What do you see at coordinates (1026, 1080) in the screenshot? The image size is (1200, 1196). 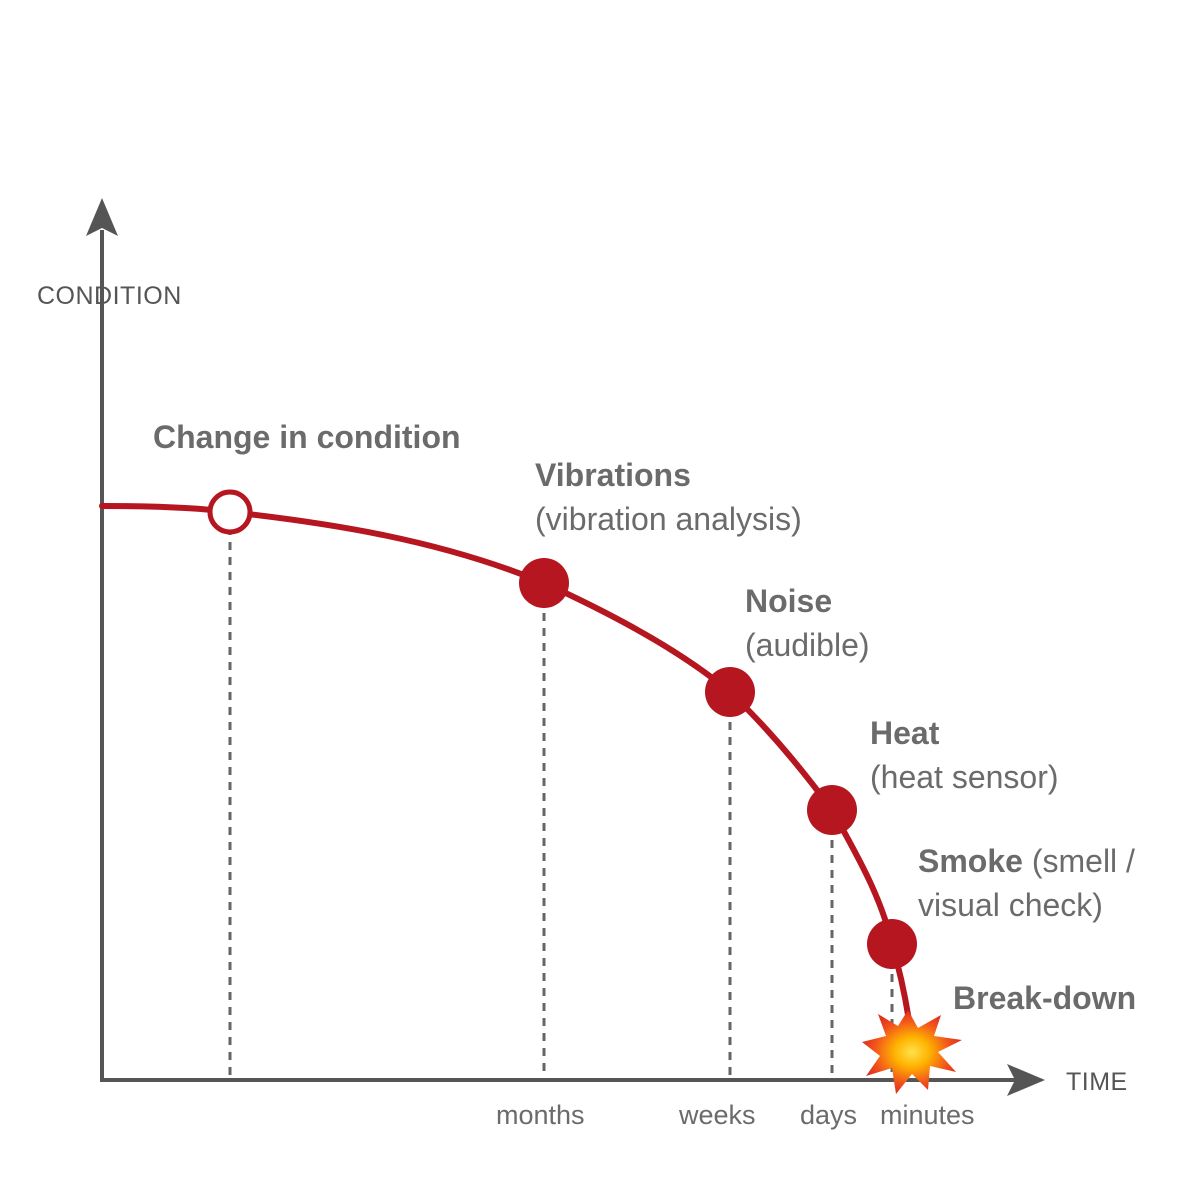 I see `x-axis-arrow` at bounding box center [1026, 1080].